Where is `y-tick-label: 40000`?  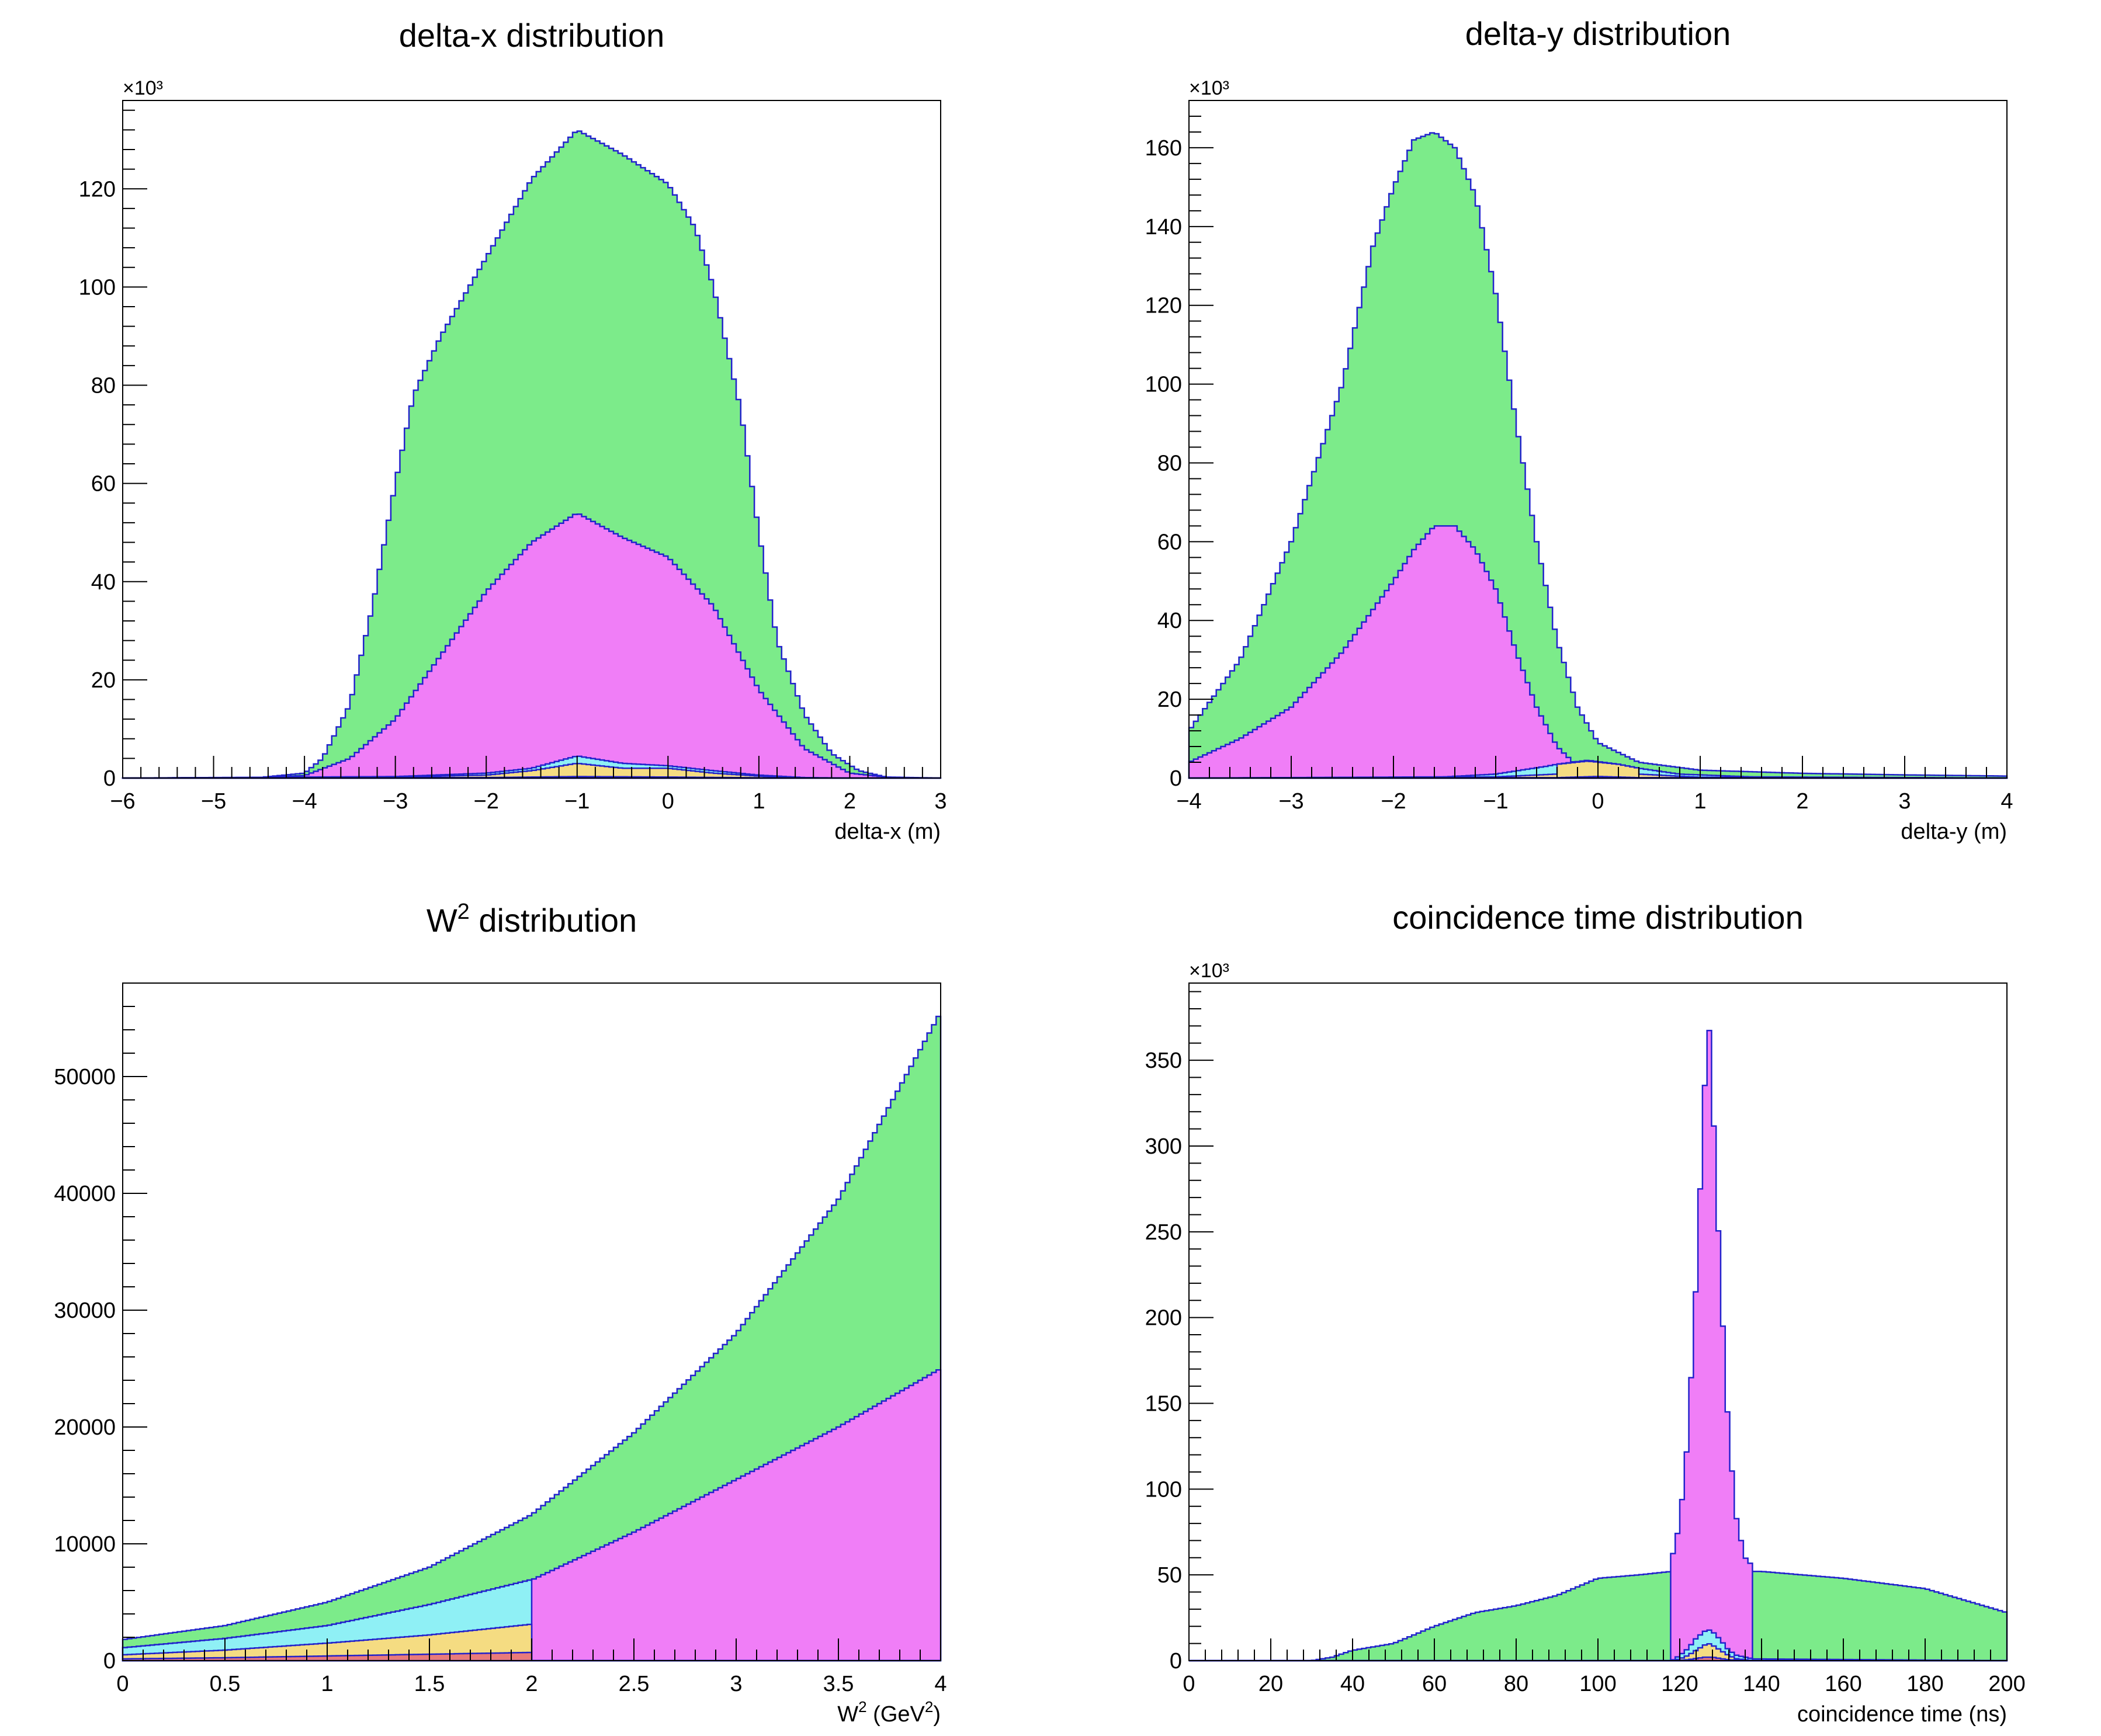 y-tick-label: 40000 is located at coordinates (85, 1194).